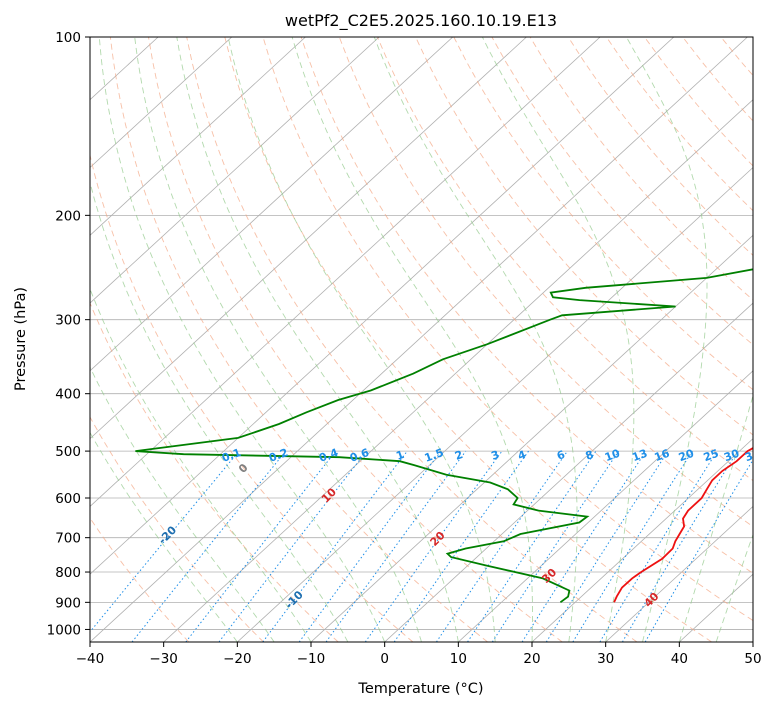 This screenshot has width=775, height=708. What do you see at coordinates (662, 456) in the screenshot?
I see `mixing-ratio-label: 16` at bounding box center [662, 456].